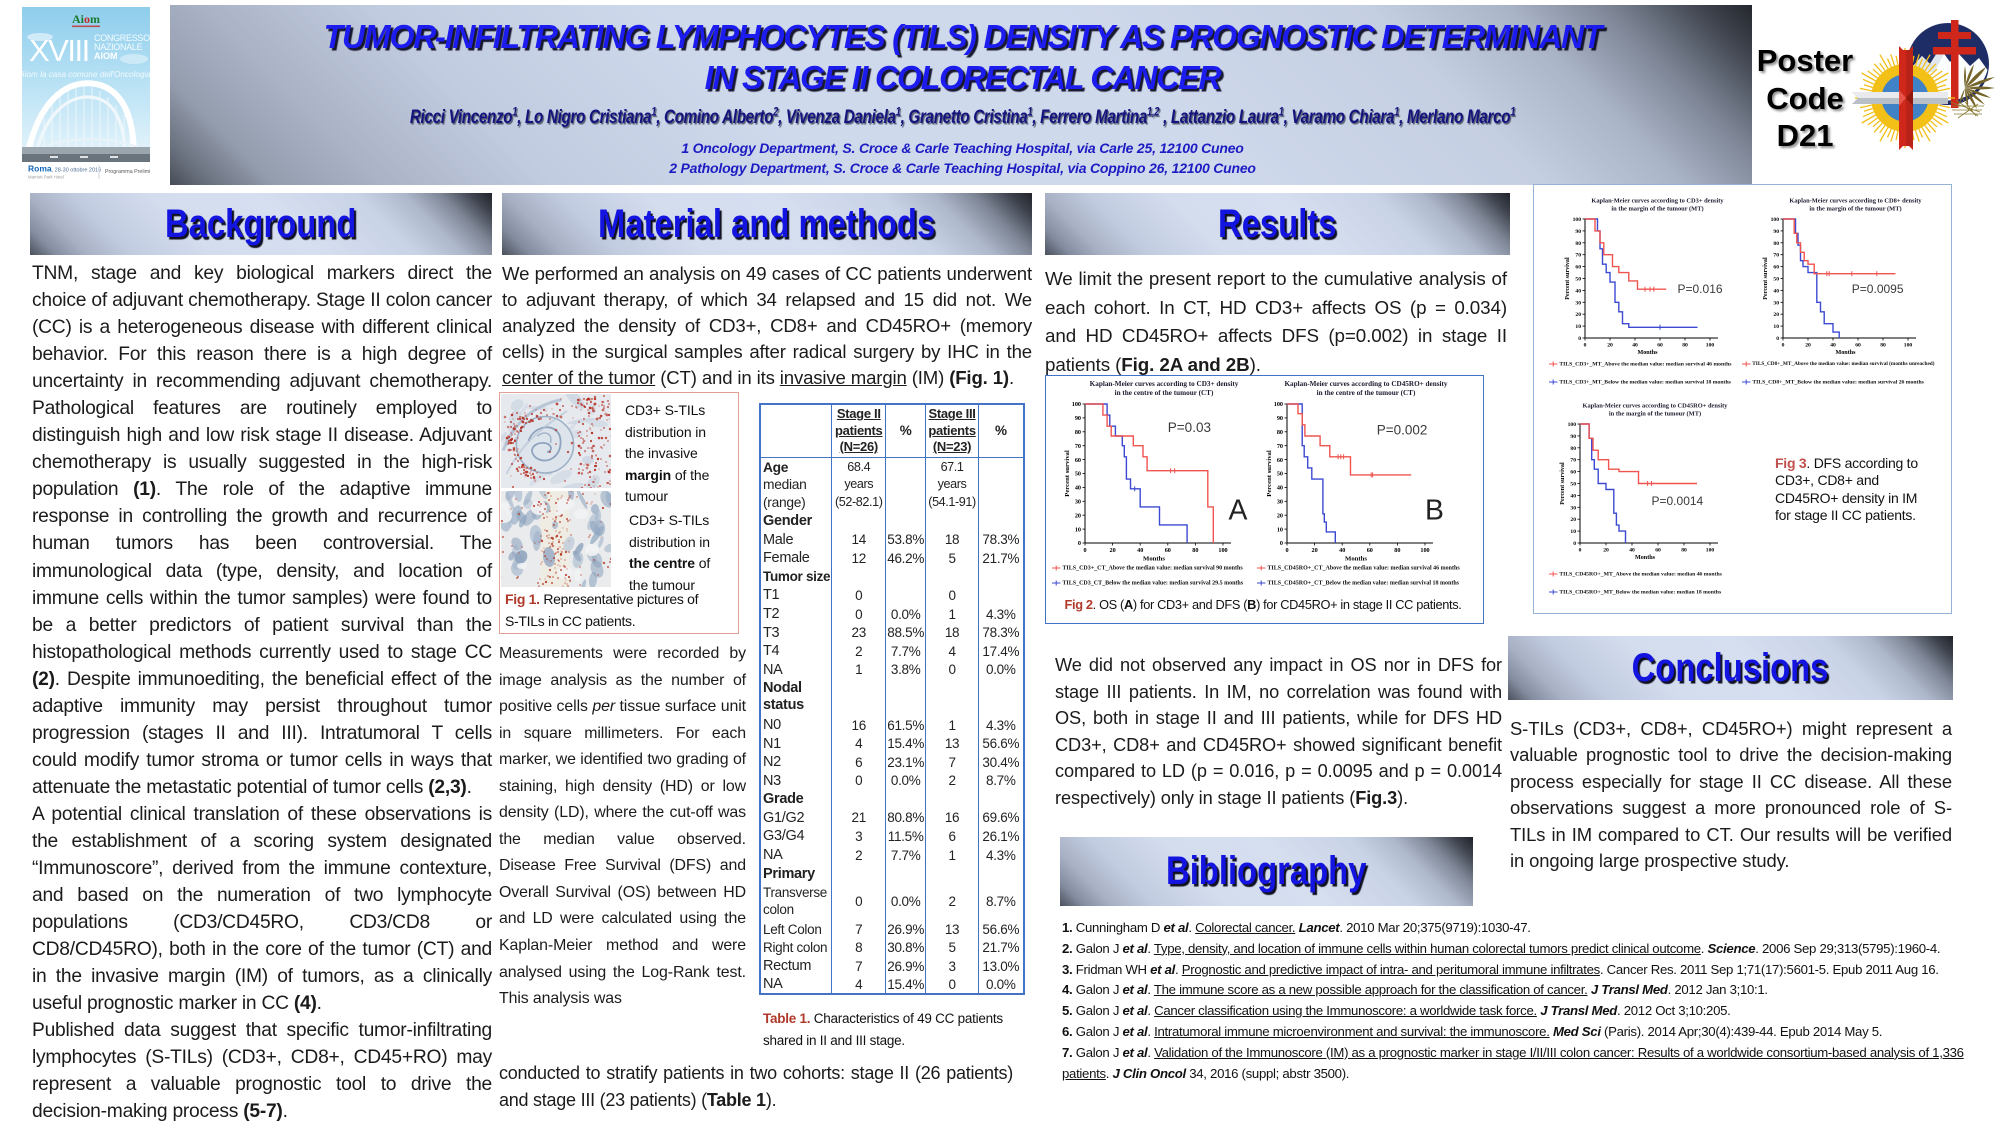  Describe the element at coordinates (59, 50) in the screenshot. I see `svg-text: XVIII` at that location.